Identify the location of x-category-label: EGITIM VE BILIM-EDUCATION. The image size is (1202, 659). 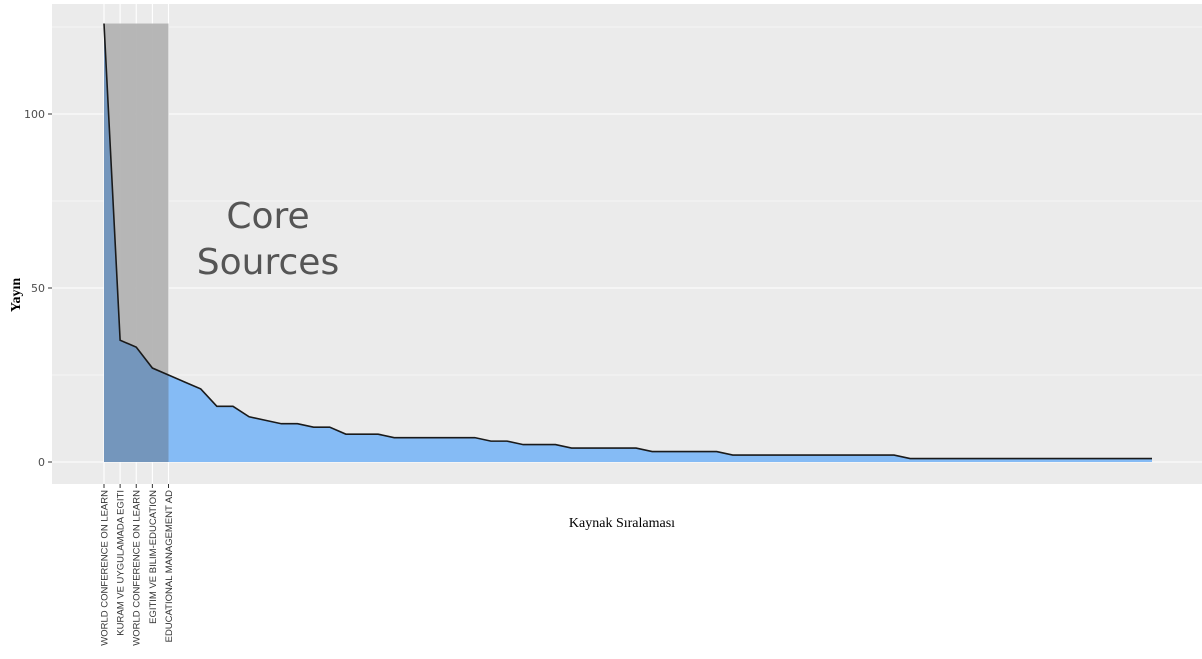
(153, 557).